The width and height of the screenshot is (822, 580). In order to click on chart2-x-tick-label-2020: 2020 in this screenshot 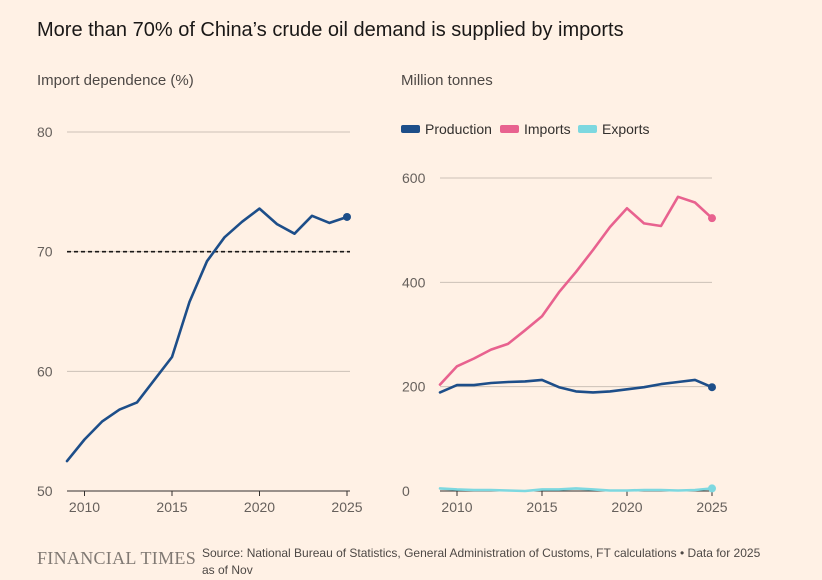, I will do `click(626, 507)`.